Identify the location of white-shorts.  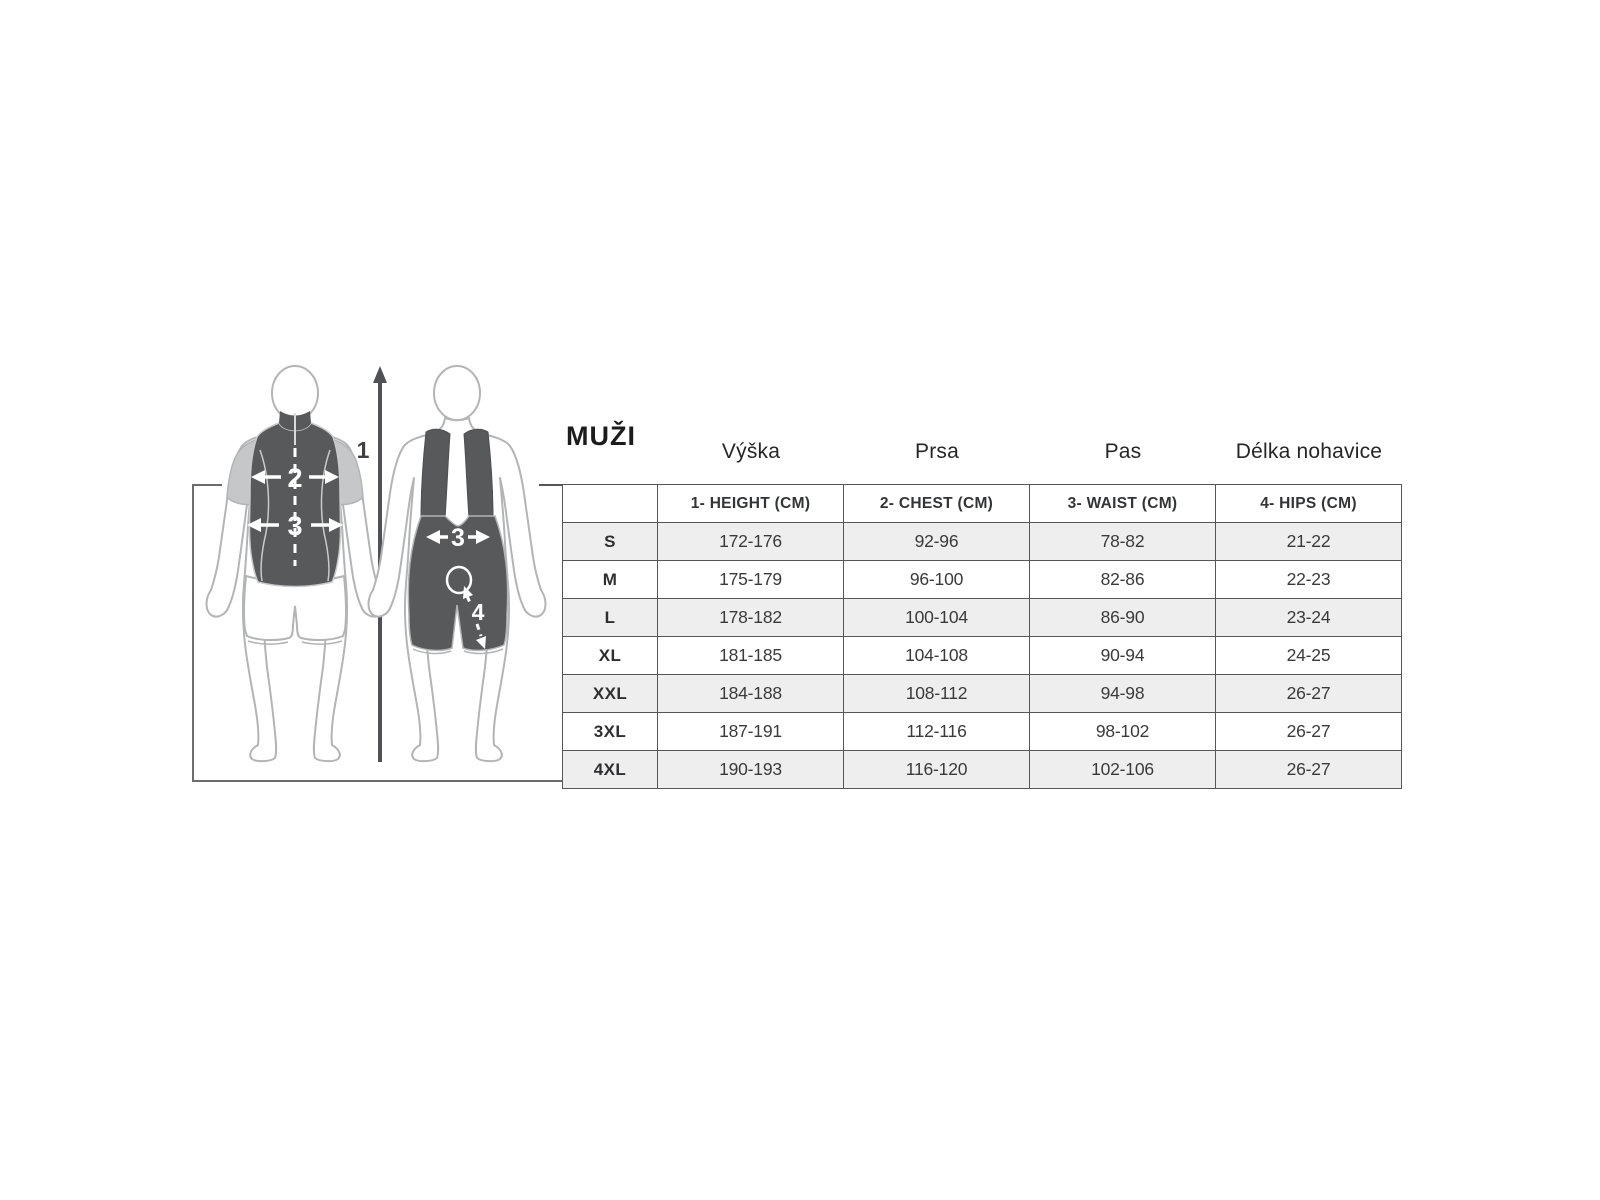
(295, 608).